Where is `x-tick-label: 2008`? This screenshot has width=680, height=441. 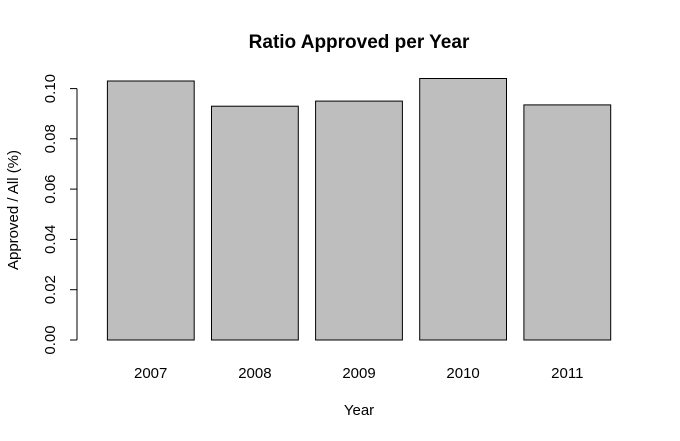
x-tick-label: 2008 is located at coordinates (254, 373).